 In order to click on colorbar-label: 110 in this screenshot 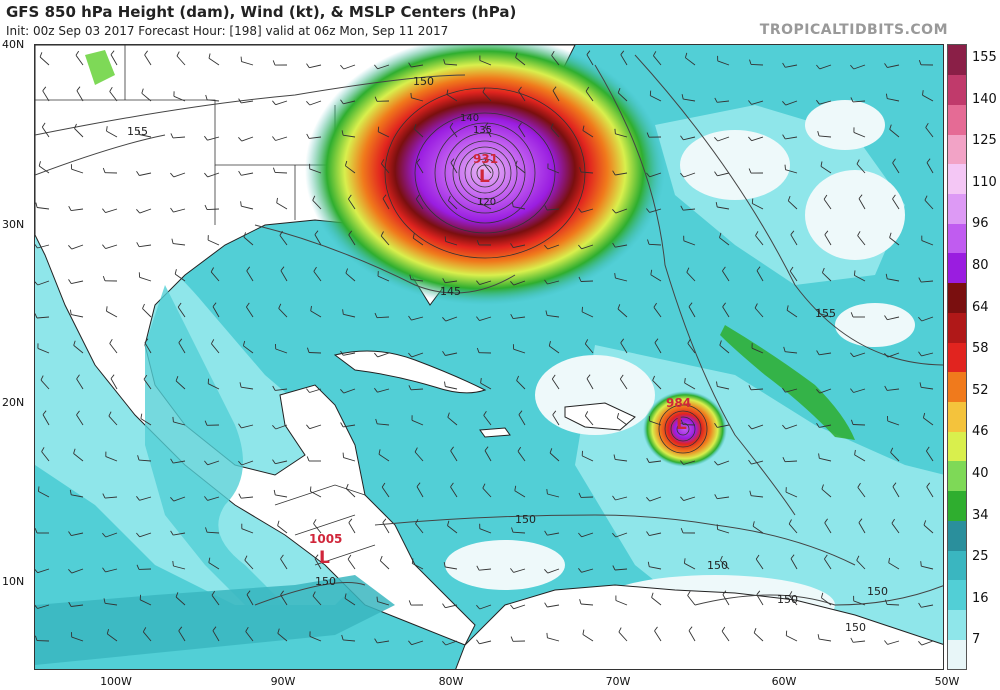, I will do `click(984, 182)`.